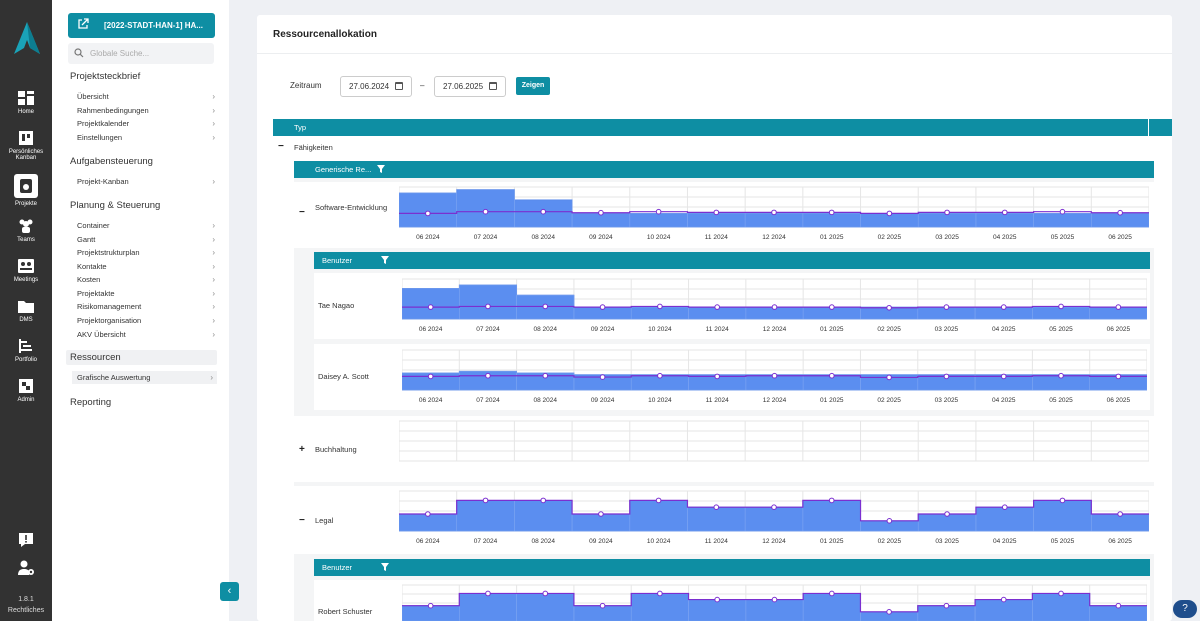 Image resolution: width=1200 pixels, height=621 pixels. I want to click on rail-kanban: Persönliches Kanban, so click(26, 145).